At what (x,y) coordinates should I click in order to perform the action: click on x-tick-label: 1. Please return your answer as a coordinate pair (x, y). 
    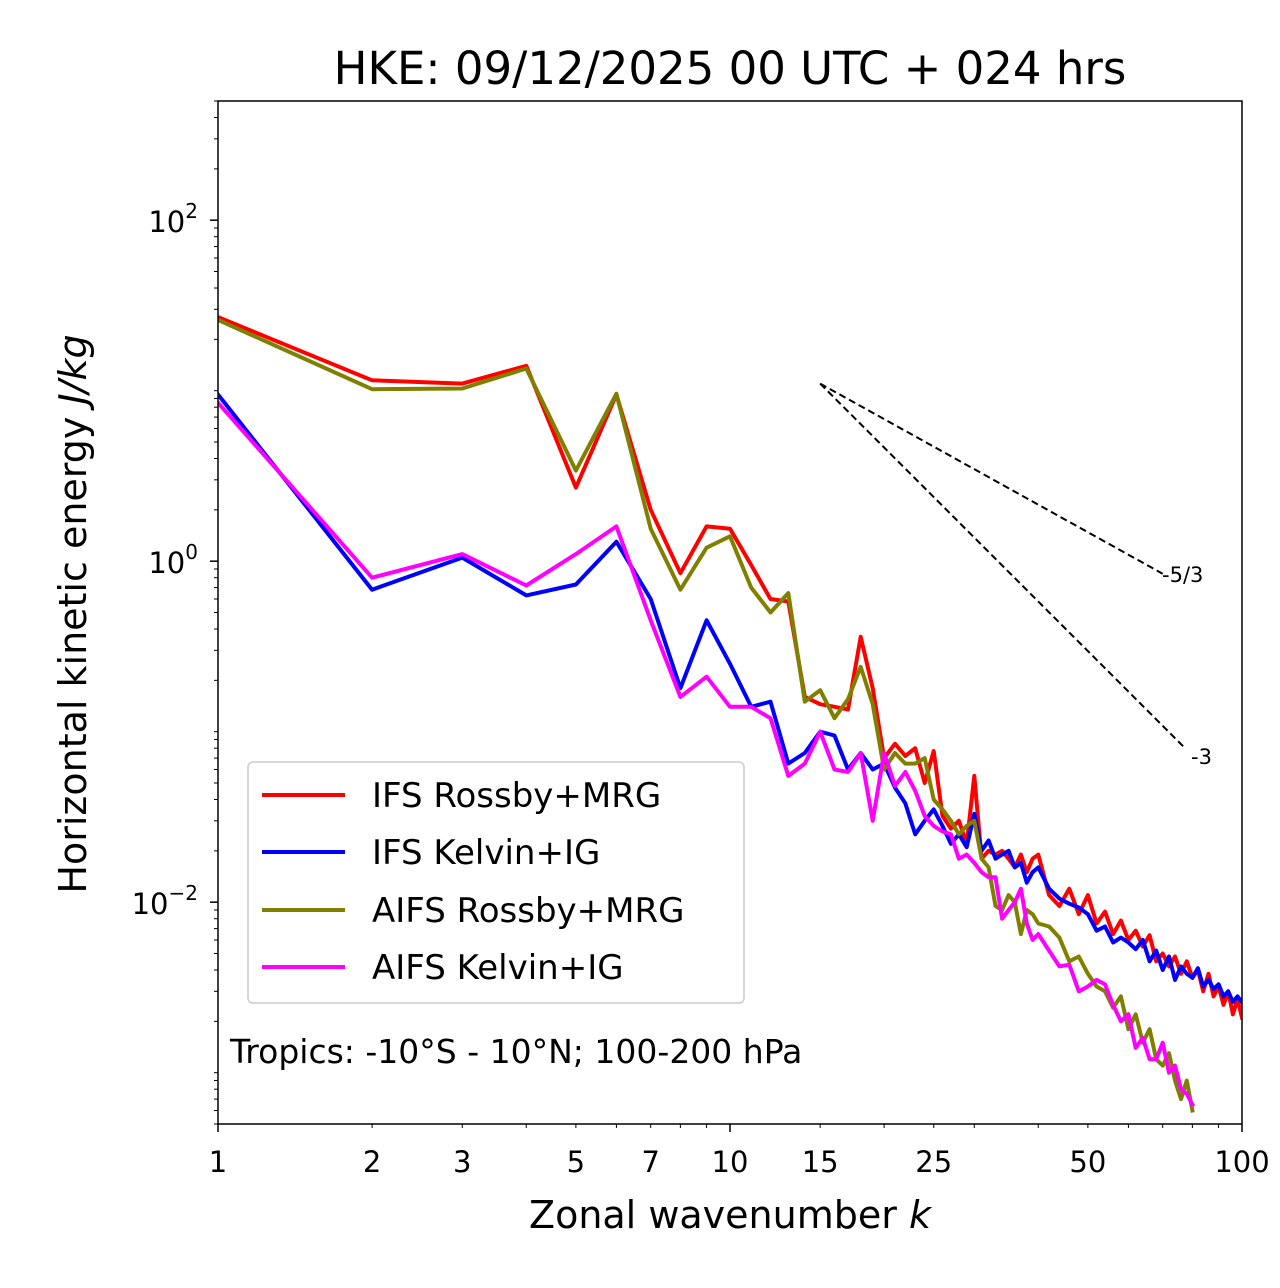
    Looking at the image, I should click on (218, 1162).